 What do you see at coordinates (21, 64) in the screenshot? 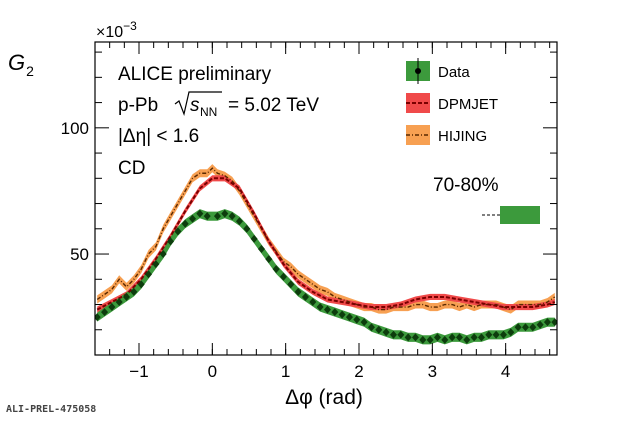
I see `y-axis-title: G2` at bounding box center [21, 64].